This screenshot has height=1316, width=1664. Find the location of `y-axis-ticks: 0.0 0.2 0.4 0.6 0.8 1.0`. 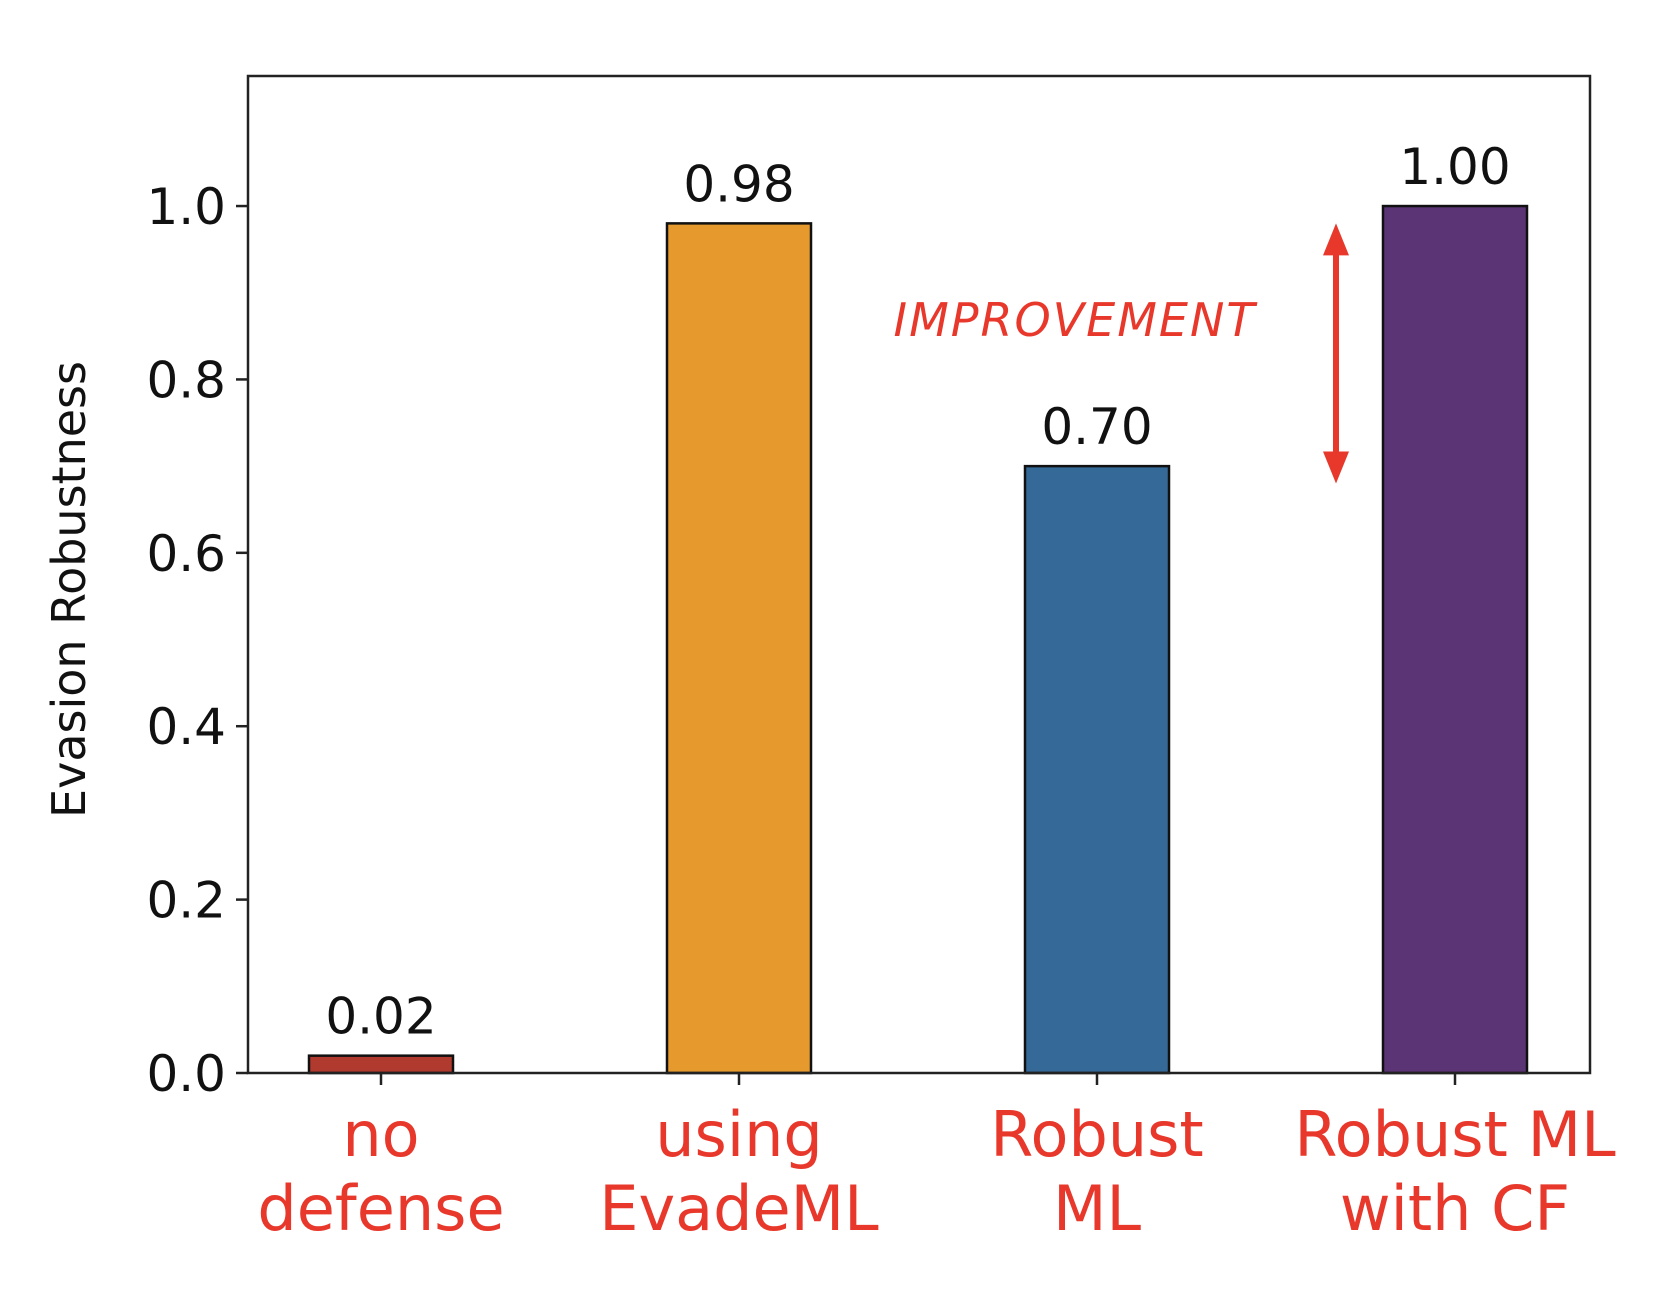

y-axis-ticks: 0.0 0.2 0.4 0.6 0.8 1.0 is located at coordinates (197, 640).